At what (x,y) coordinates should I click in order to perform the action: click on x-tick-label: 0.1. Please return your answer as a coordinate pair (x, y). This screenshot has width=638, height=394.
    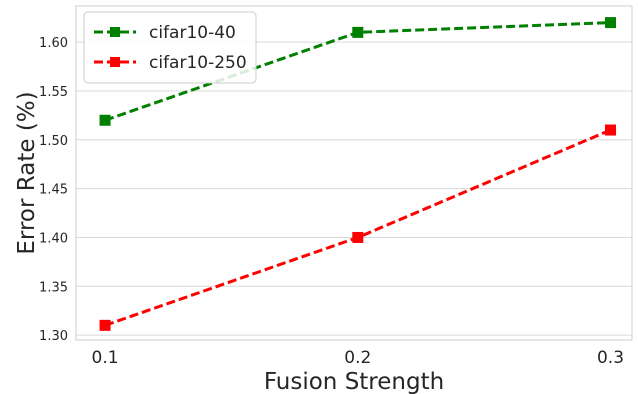
    Looking at the image, I should click on (105, 358).